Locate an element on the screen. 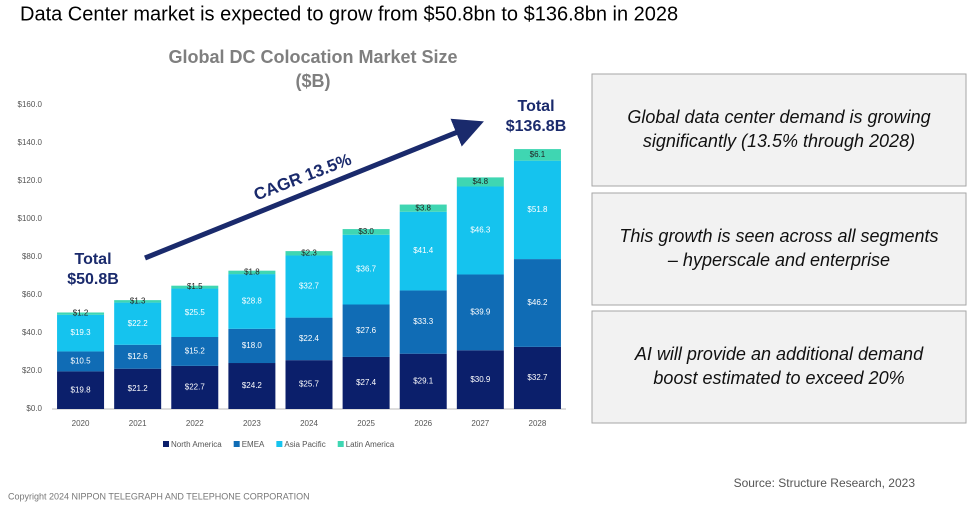 The height and width of the screenshot is (505, 971). value-label: $46.2 is located at coordinates (537, 302).